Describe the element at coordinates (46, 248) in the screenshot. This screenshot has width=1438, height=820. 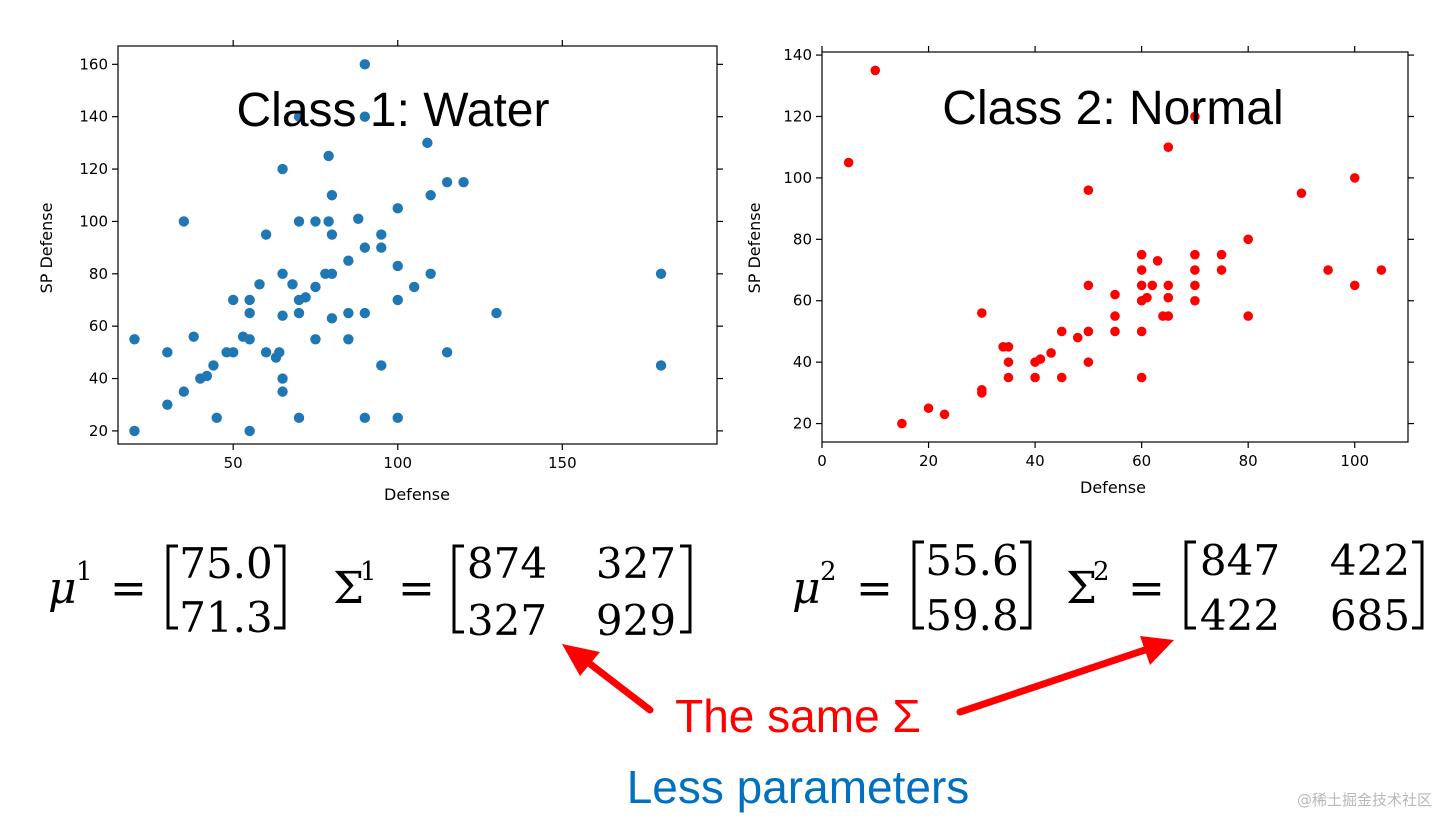
I see `chart-water-ylabel: SP Defense` at that location.